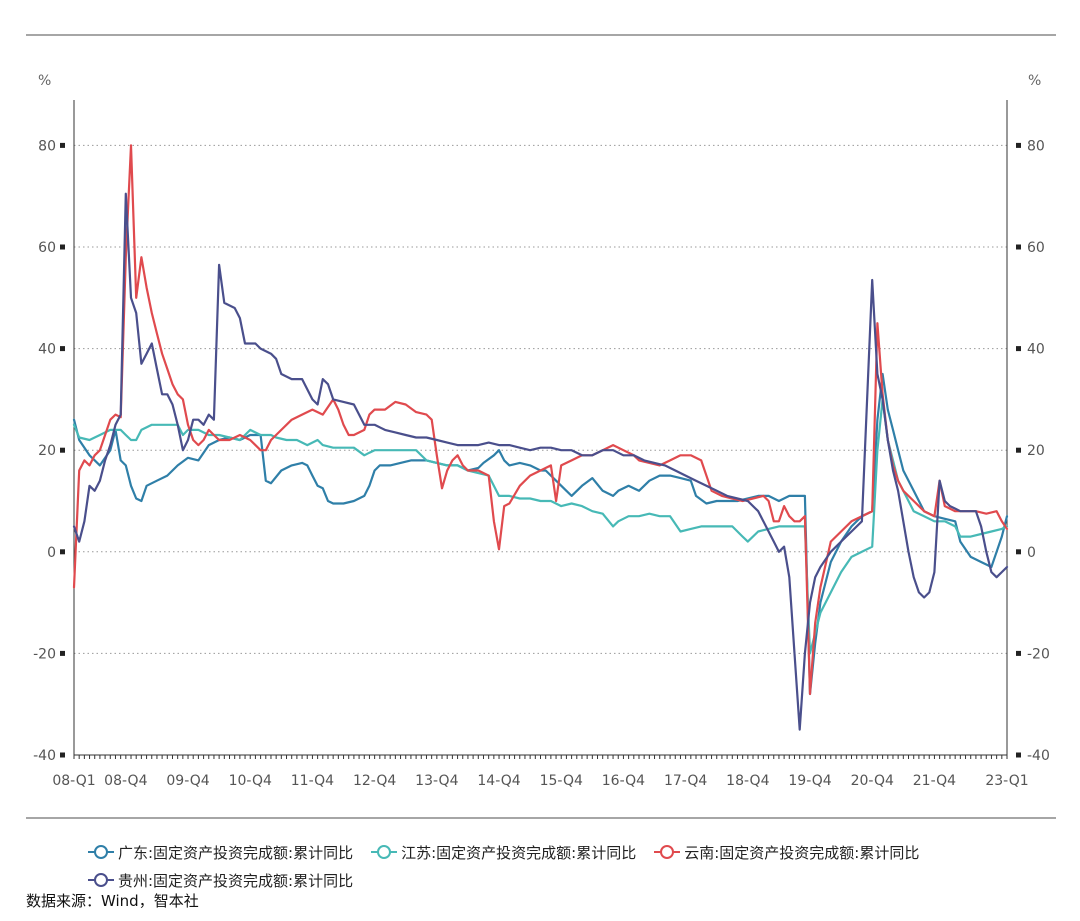 This screenshot has width=1080, height=921. I want to click on y-tick-label-left: -40, so click(44, 756).